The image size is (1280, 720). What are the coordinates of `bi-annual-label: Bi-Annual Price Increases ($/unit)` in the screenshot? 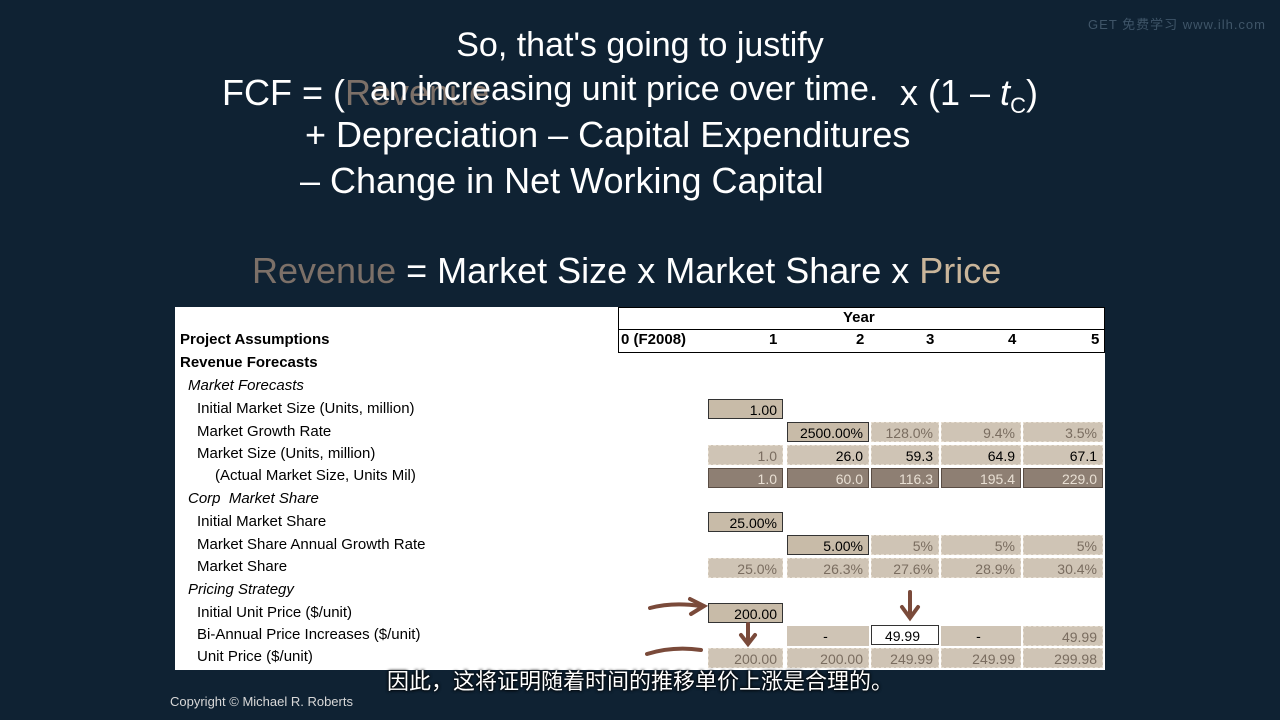 It's located at (309, 634).